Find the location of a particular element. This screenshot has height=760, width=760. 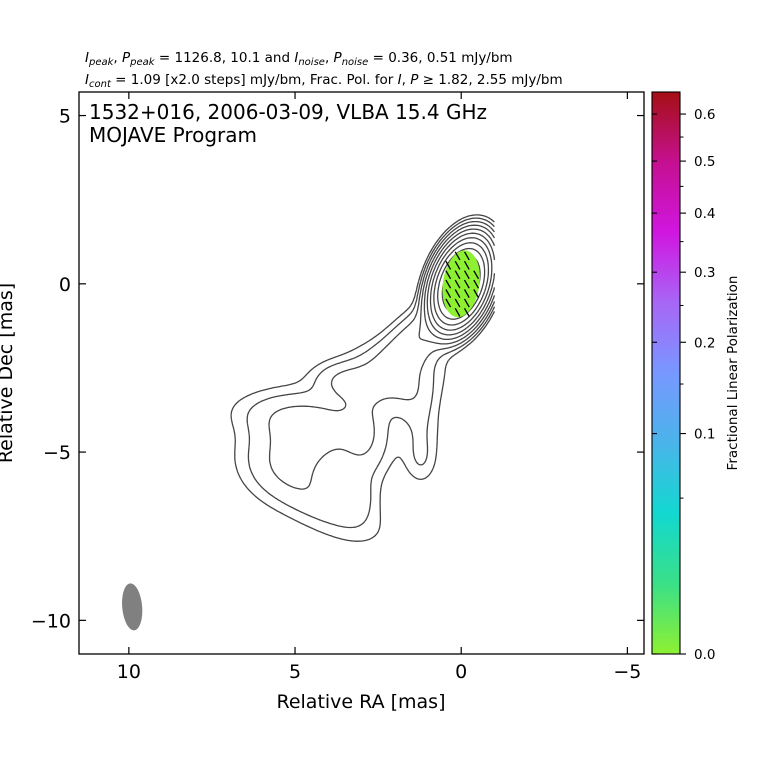

chart-subtitle: MOJAVE Program is located at coordinates (173, 135).